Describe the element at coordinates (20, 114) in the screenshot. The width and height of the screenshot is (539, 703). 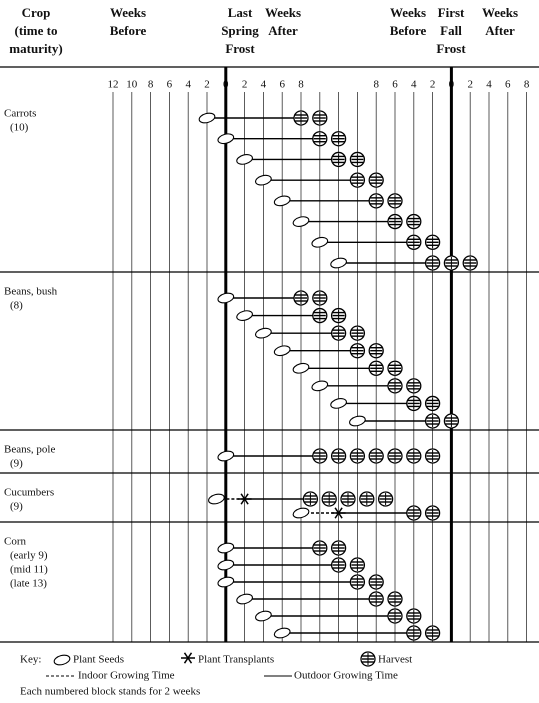
I see `crop-label: Carrots` at that location.